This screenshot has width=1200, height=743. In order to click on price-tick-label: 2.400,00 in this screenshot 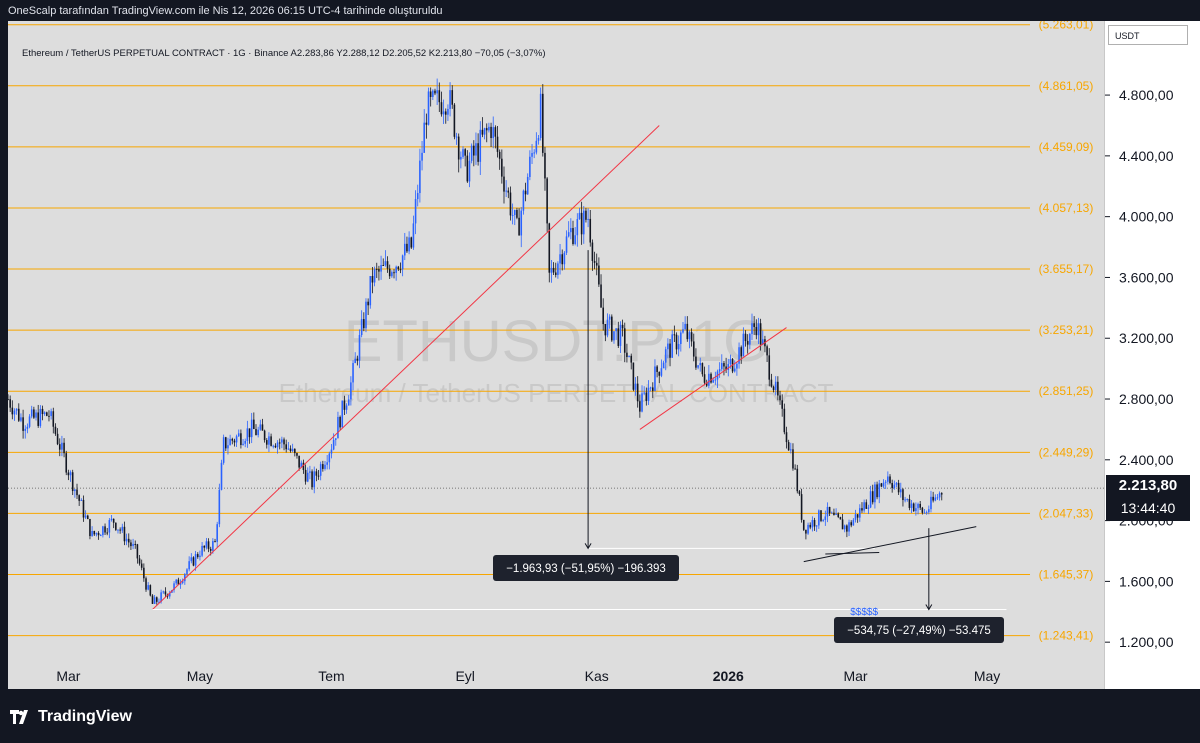, I will do `click(1146, 460)`.